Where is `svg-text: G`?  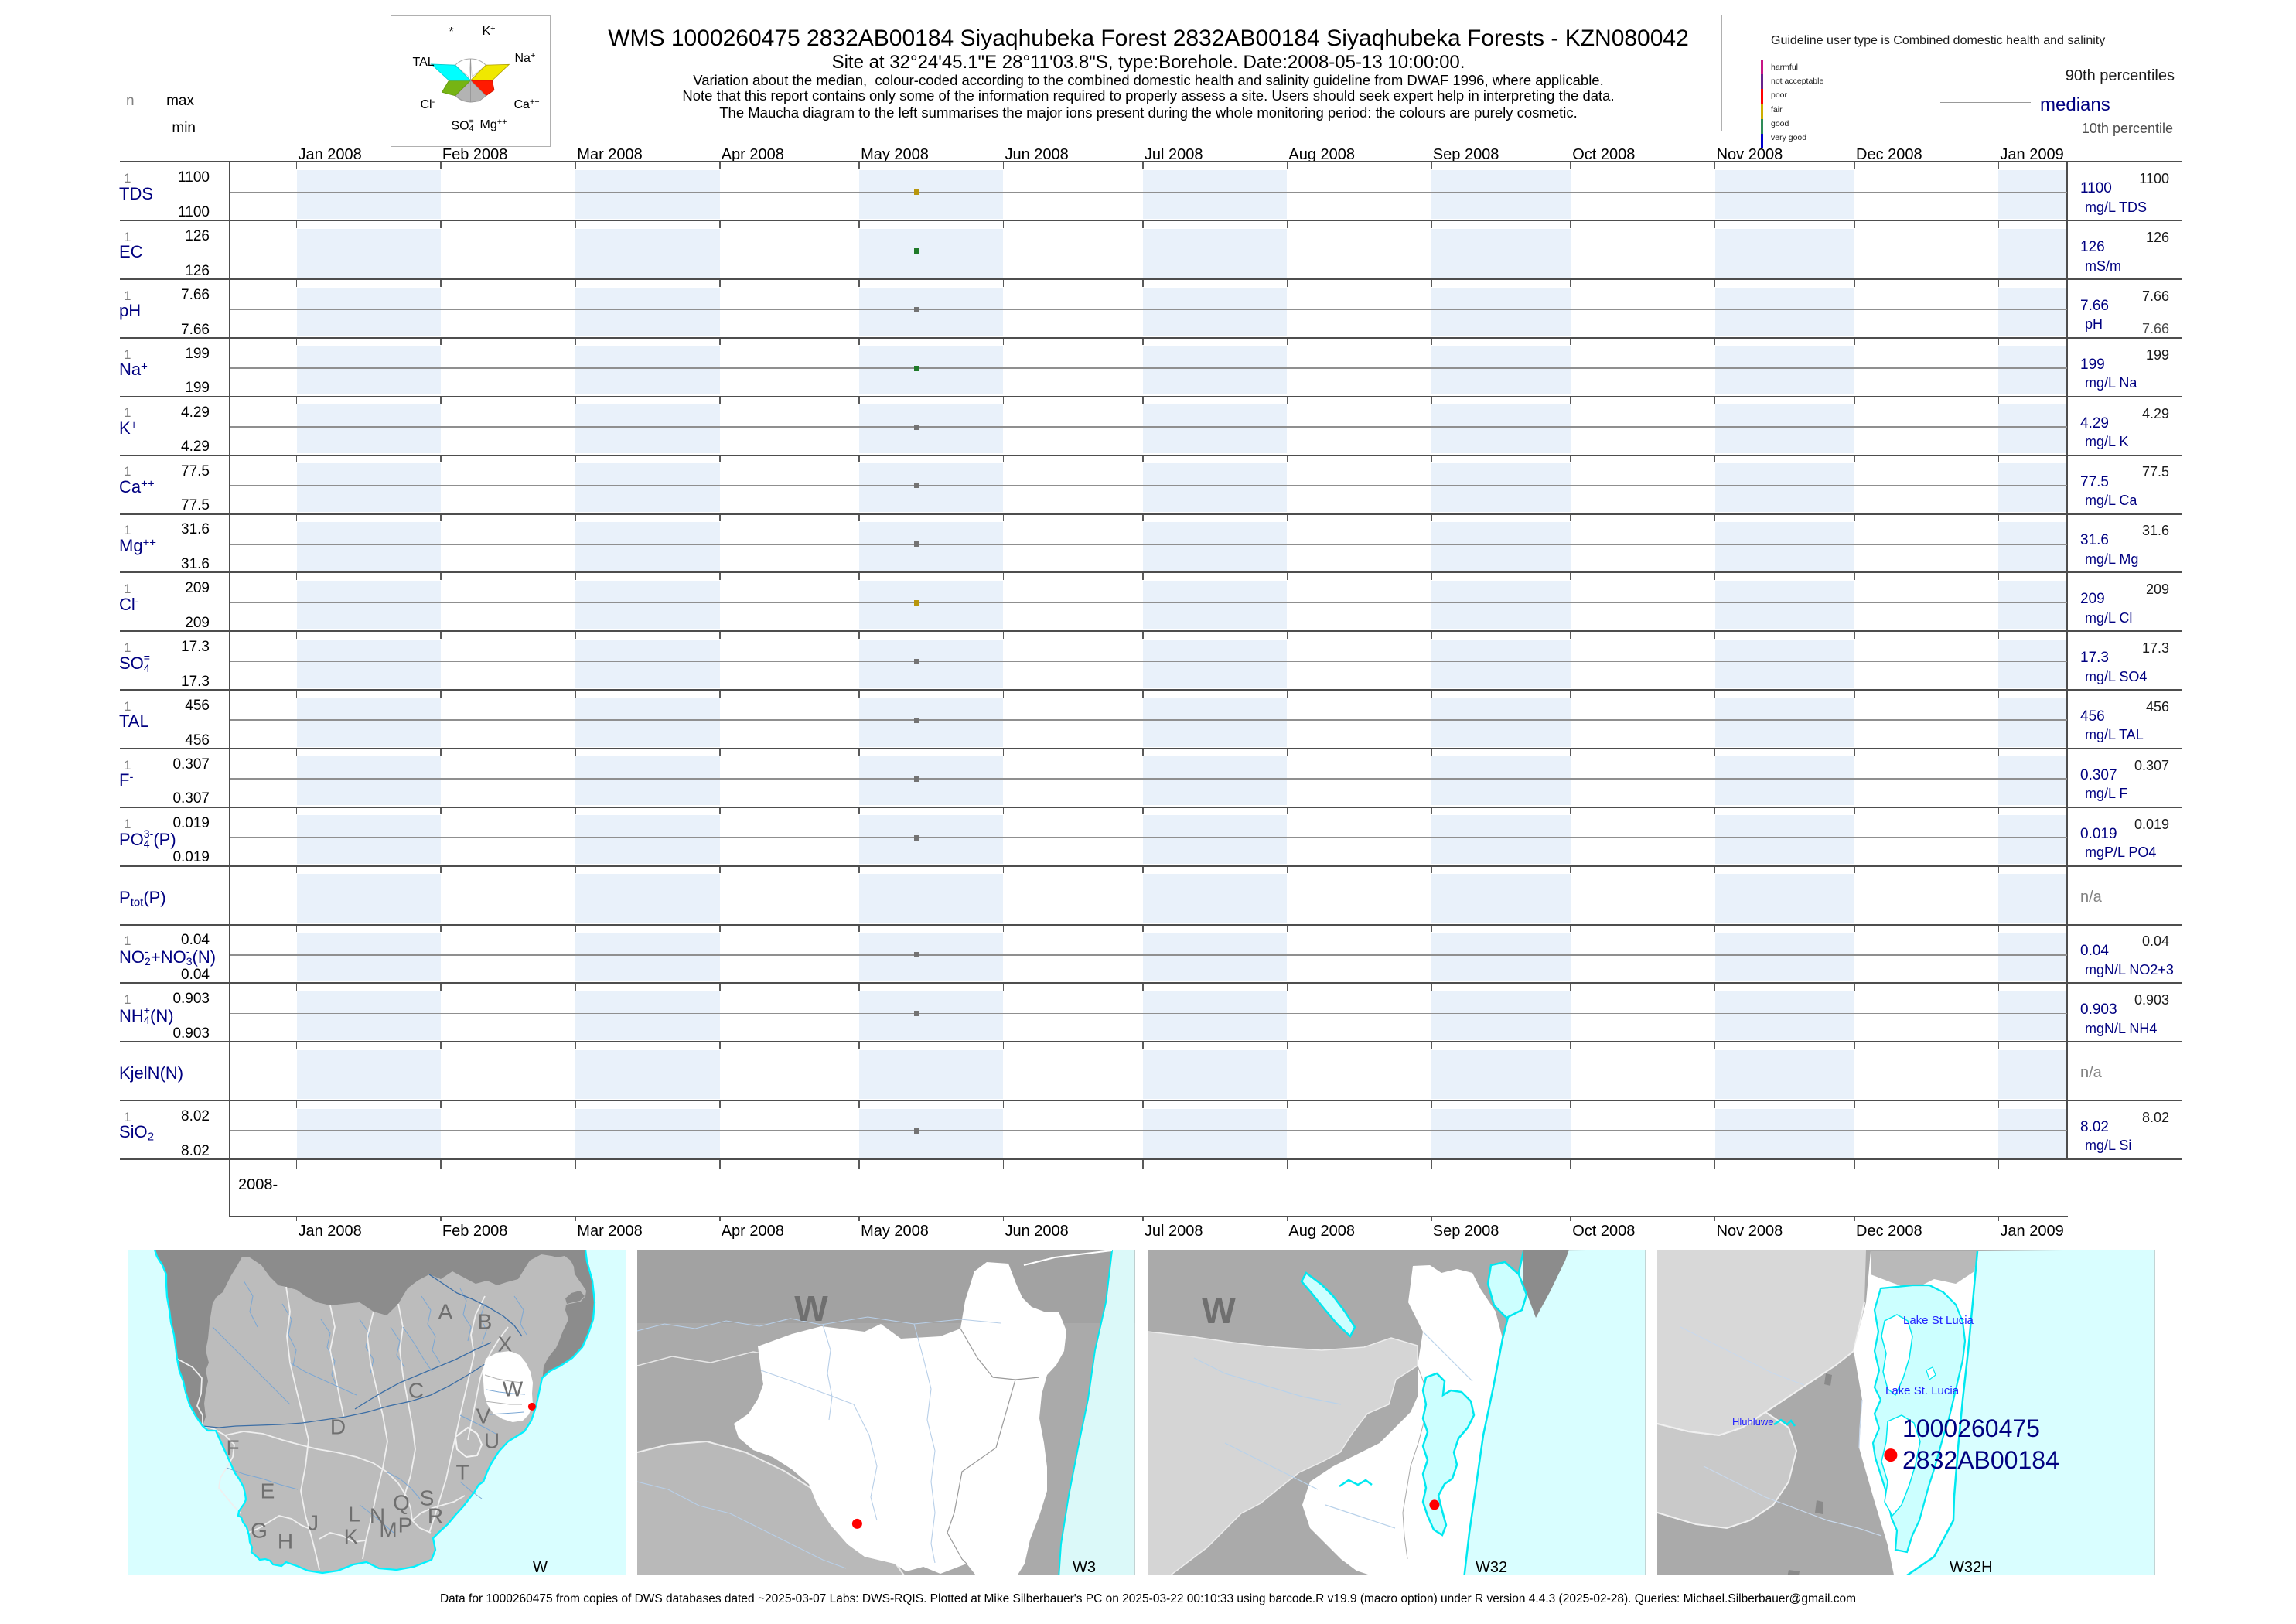
svg-text: G is located at coordinates (259, 1531).